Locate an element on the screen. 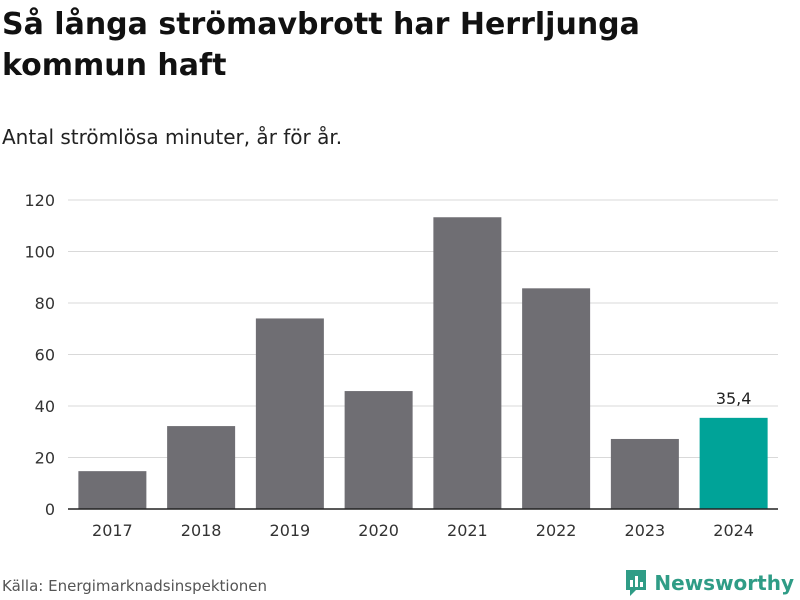  y-tick-label: 60 is located at coordinates (45, 355).